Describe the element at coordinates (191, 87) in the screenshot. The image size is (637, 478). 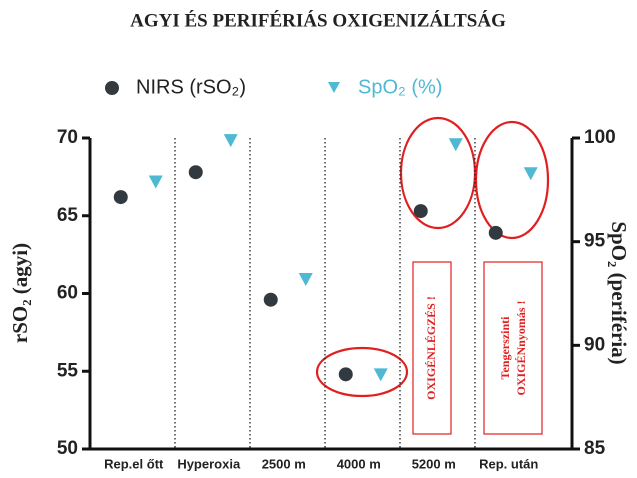
I see `legend-label: NIRS (rSO₂)` at that location.